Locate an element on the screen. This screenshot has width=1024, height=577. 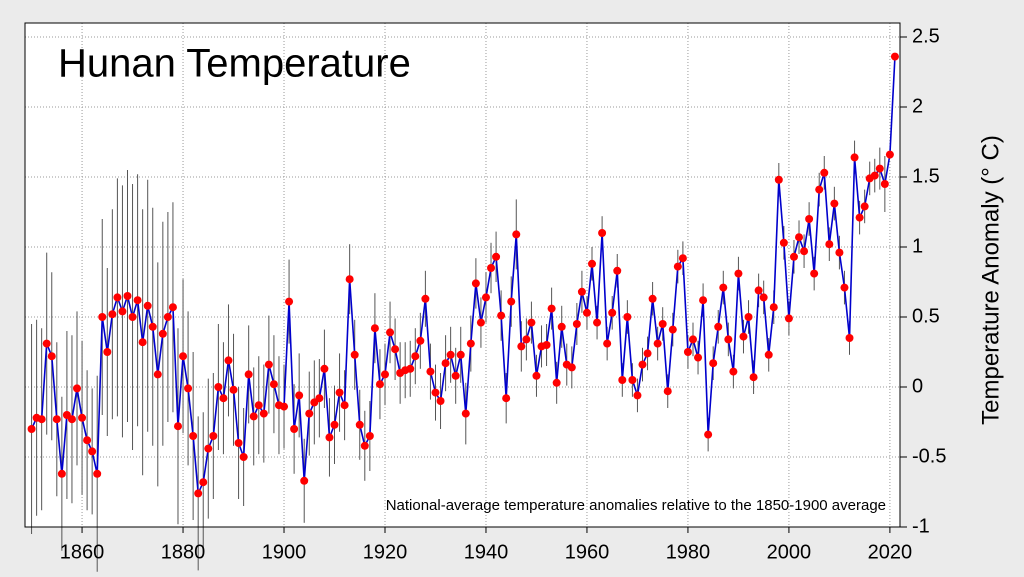
y-tick-label: 2 is located at coordinates (917, 106).